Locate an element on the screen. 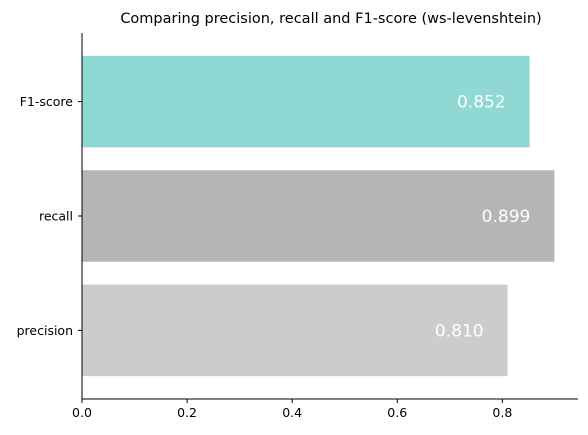 This screenshot has width=588, height=435. data-labels-group: 0.810 0.899 0.852 is located at coordinates (482, 217).